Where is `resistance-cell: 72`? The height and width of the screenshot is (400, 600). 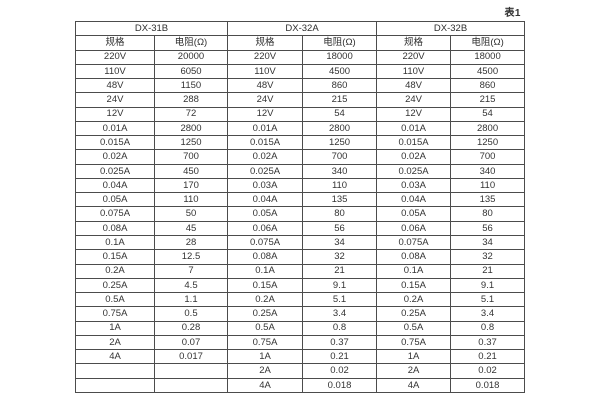
resistance-cell: 72 is located at coordinates (191, 114).